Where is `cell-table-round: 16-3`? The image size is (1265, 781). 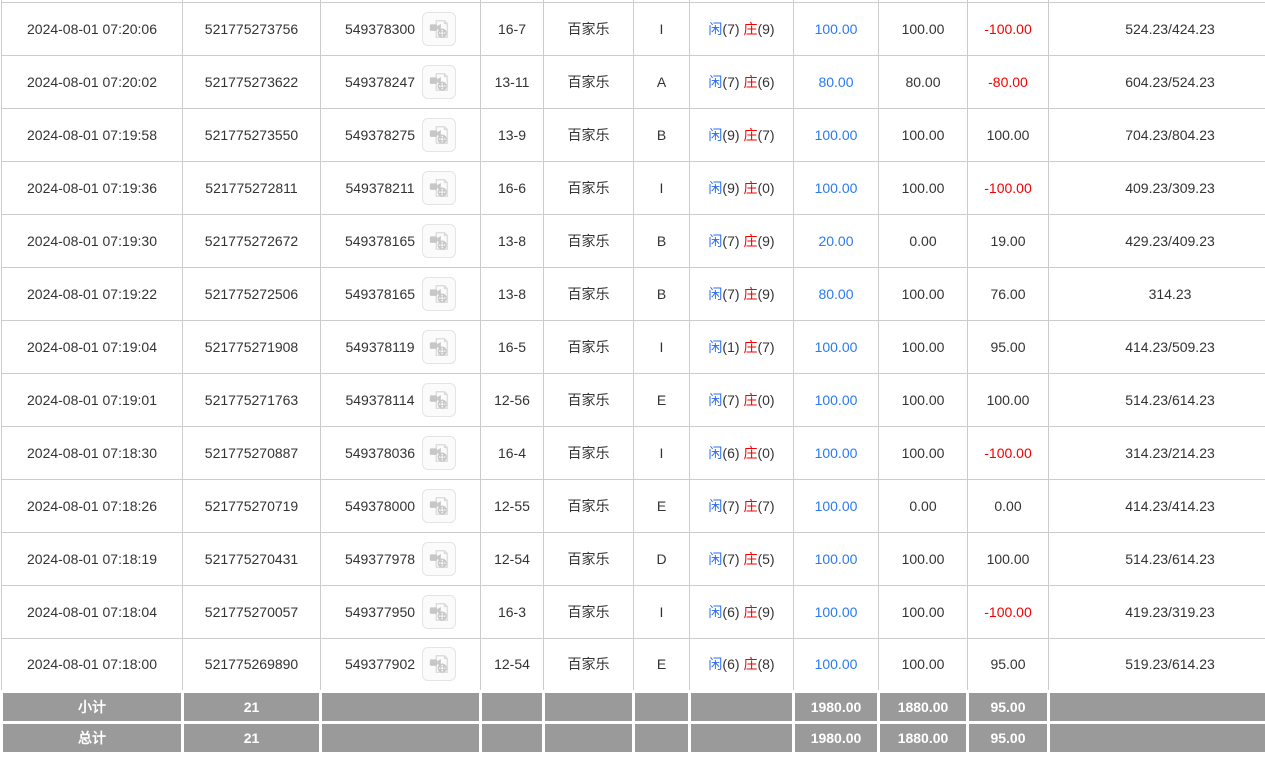
cell-table-round: 16-3 is located at coordinates (512, 611).